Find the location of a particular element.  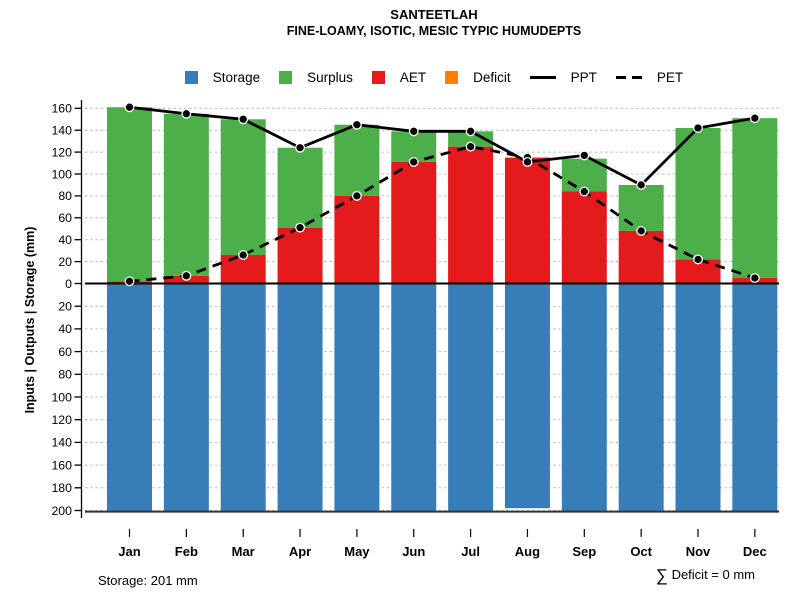

storage-bar-Dec is located at coordinates (755, 397).